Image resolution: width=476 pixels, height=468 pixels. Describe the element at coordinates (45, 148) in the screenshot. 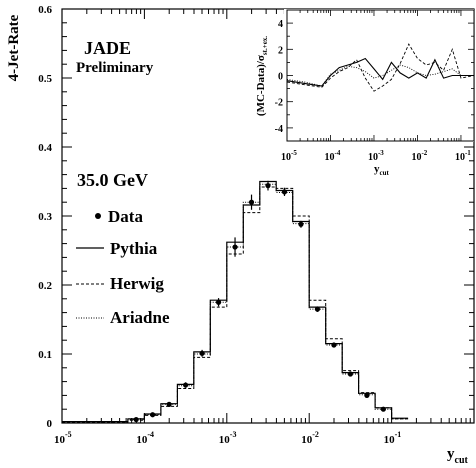

I see `main-y-tick-label: 0.4` at that location.